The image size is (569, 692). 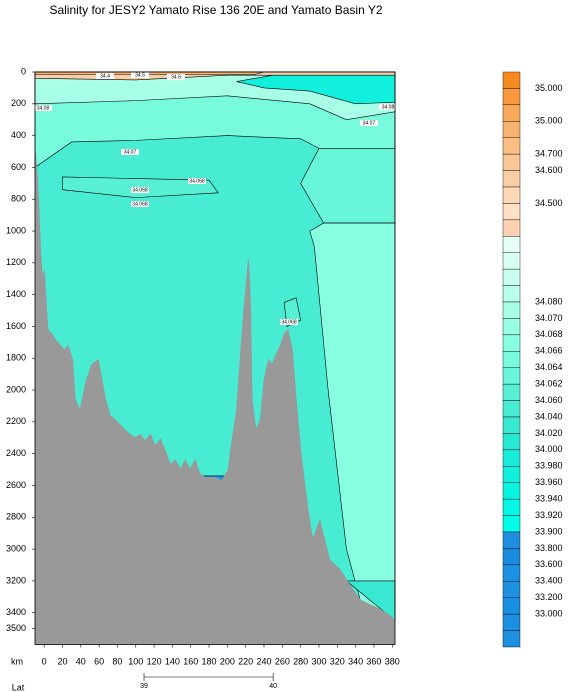 I want to click on contour-region, so click(x=352, y=422).